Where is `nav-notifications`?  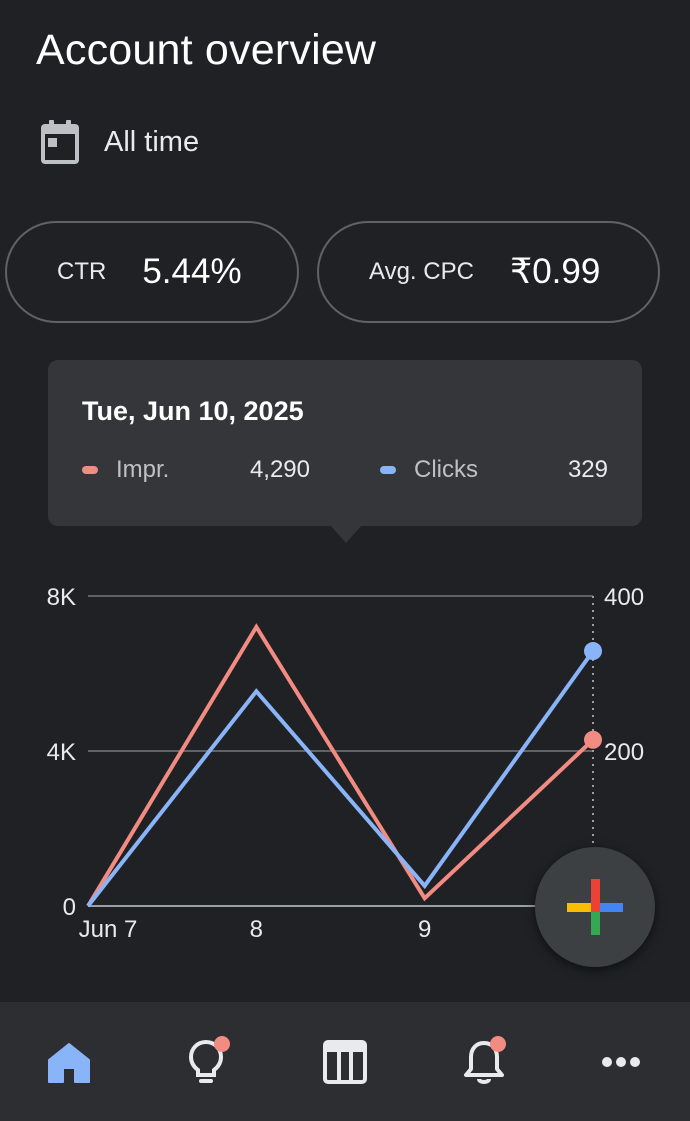
nav-notifications is located at coordinates (484, 1062).